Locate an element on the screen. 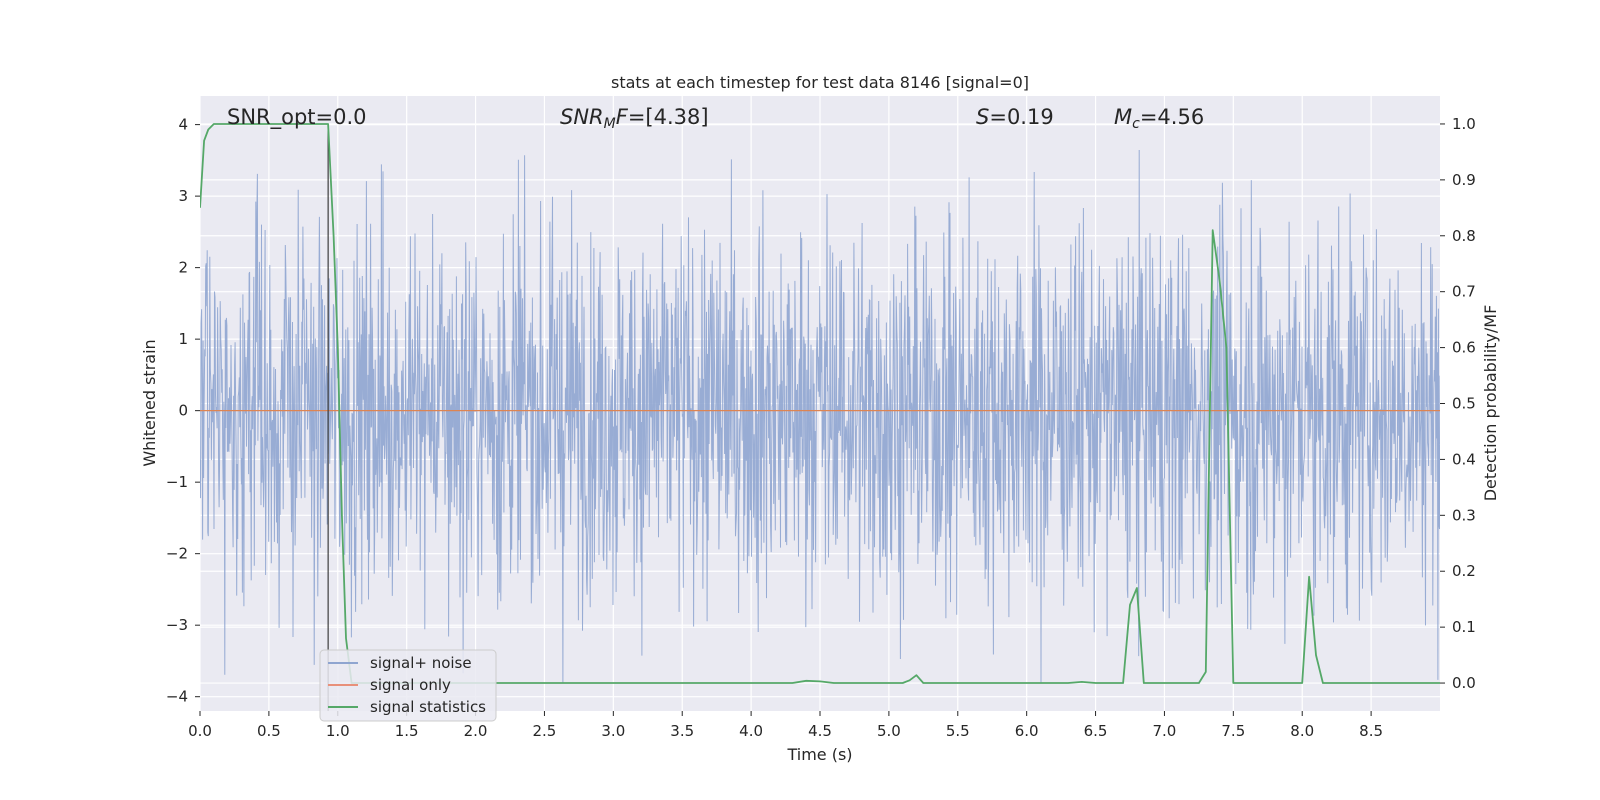 The height and width of the screenshot is (800, 1600). x-tick-label: 3.0 is located at coordinates (613, 731).